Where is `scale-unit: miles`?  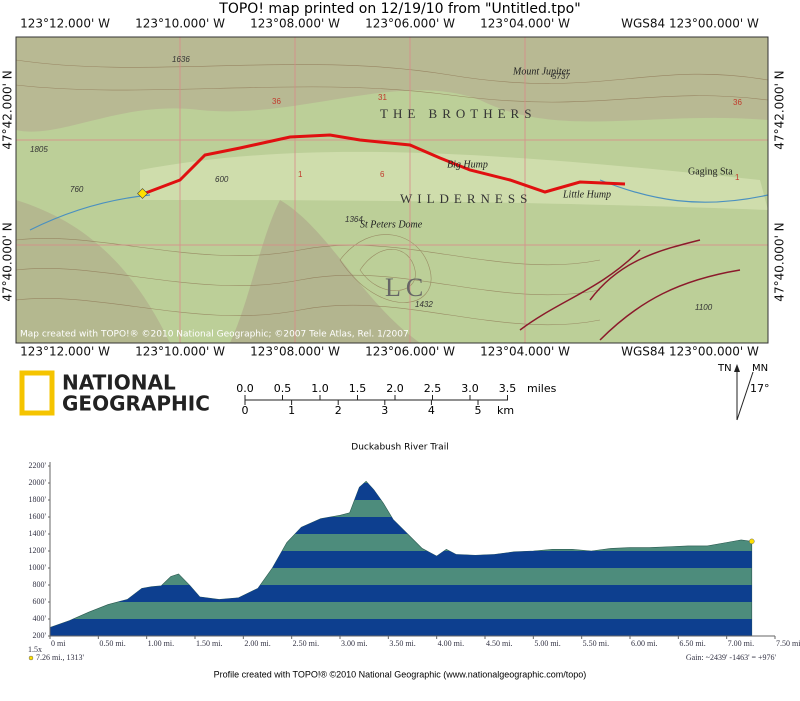 scale-unit: miles is located at coordinates (542, 388).